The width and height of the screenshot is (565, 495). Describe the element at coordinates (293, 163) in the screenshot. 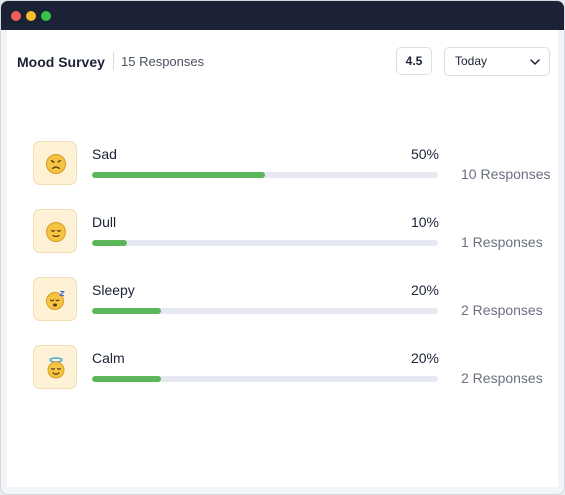

I see `mood-row-sad: Sad 50% 10 Responses` at that location.